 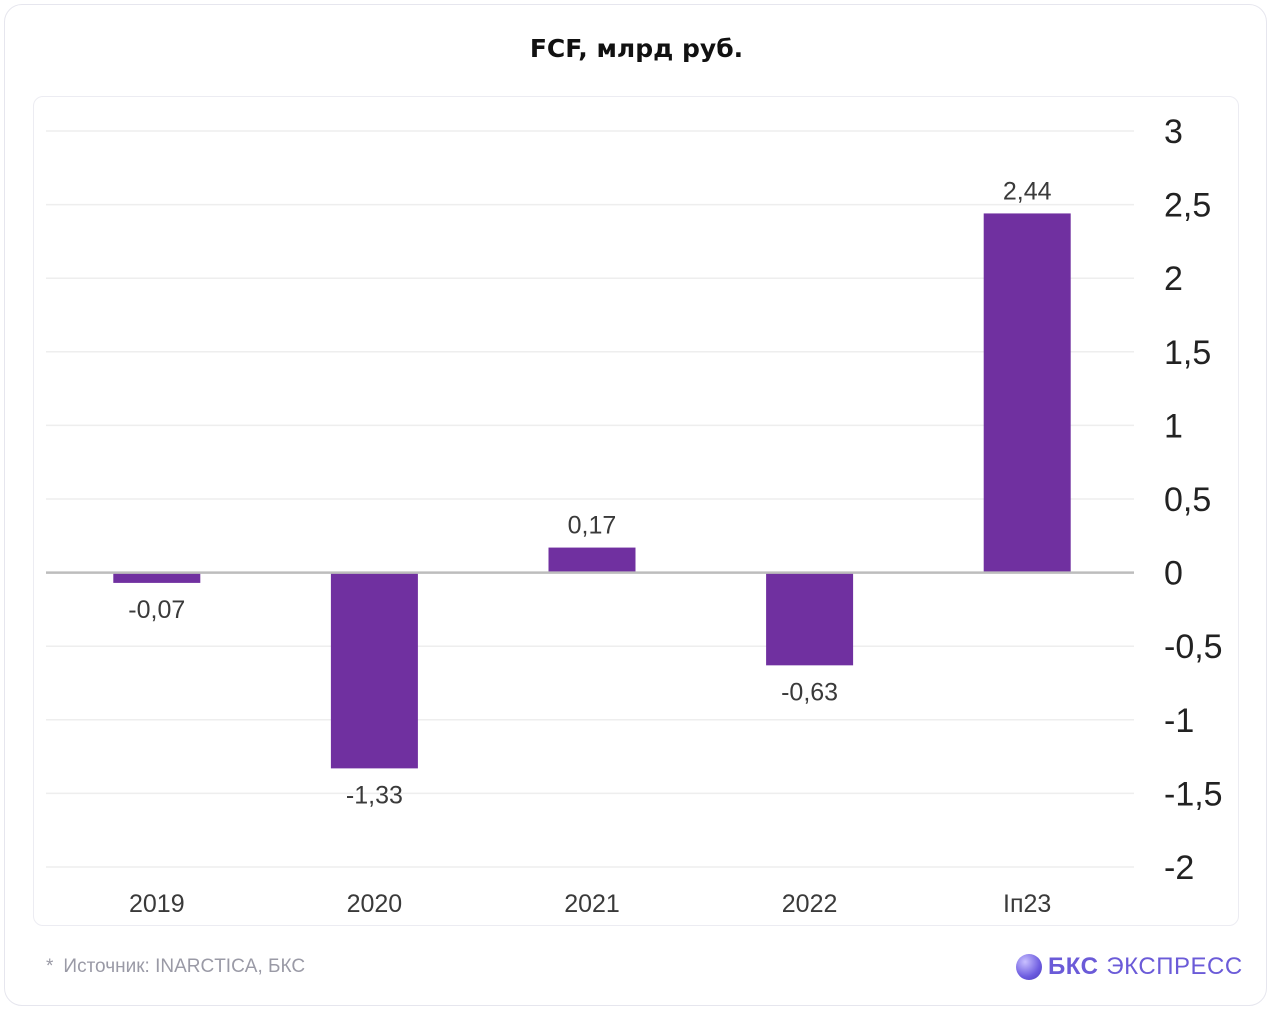 What do you see at coordinates (1027, 904) in the screenshot?
I see `x-tick-label: Iп23` at bounding box center [1027, 904].